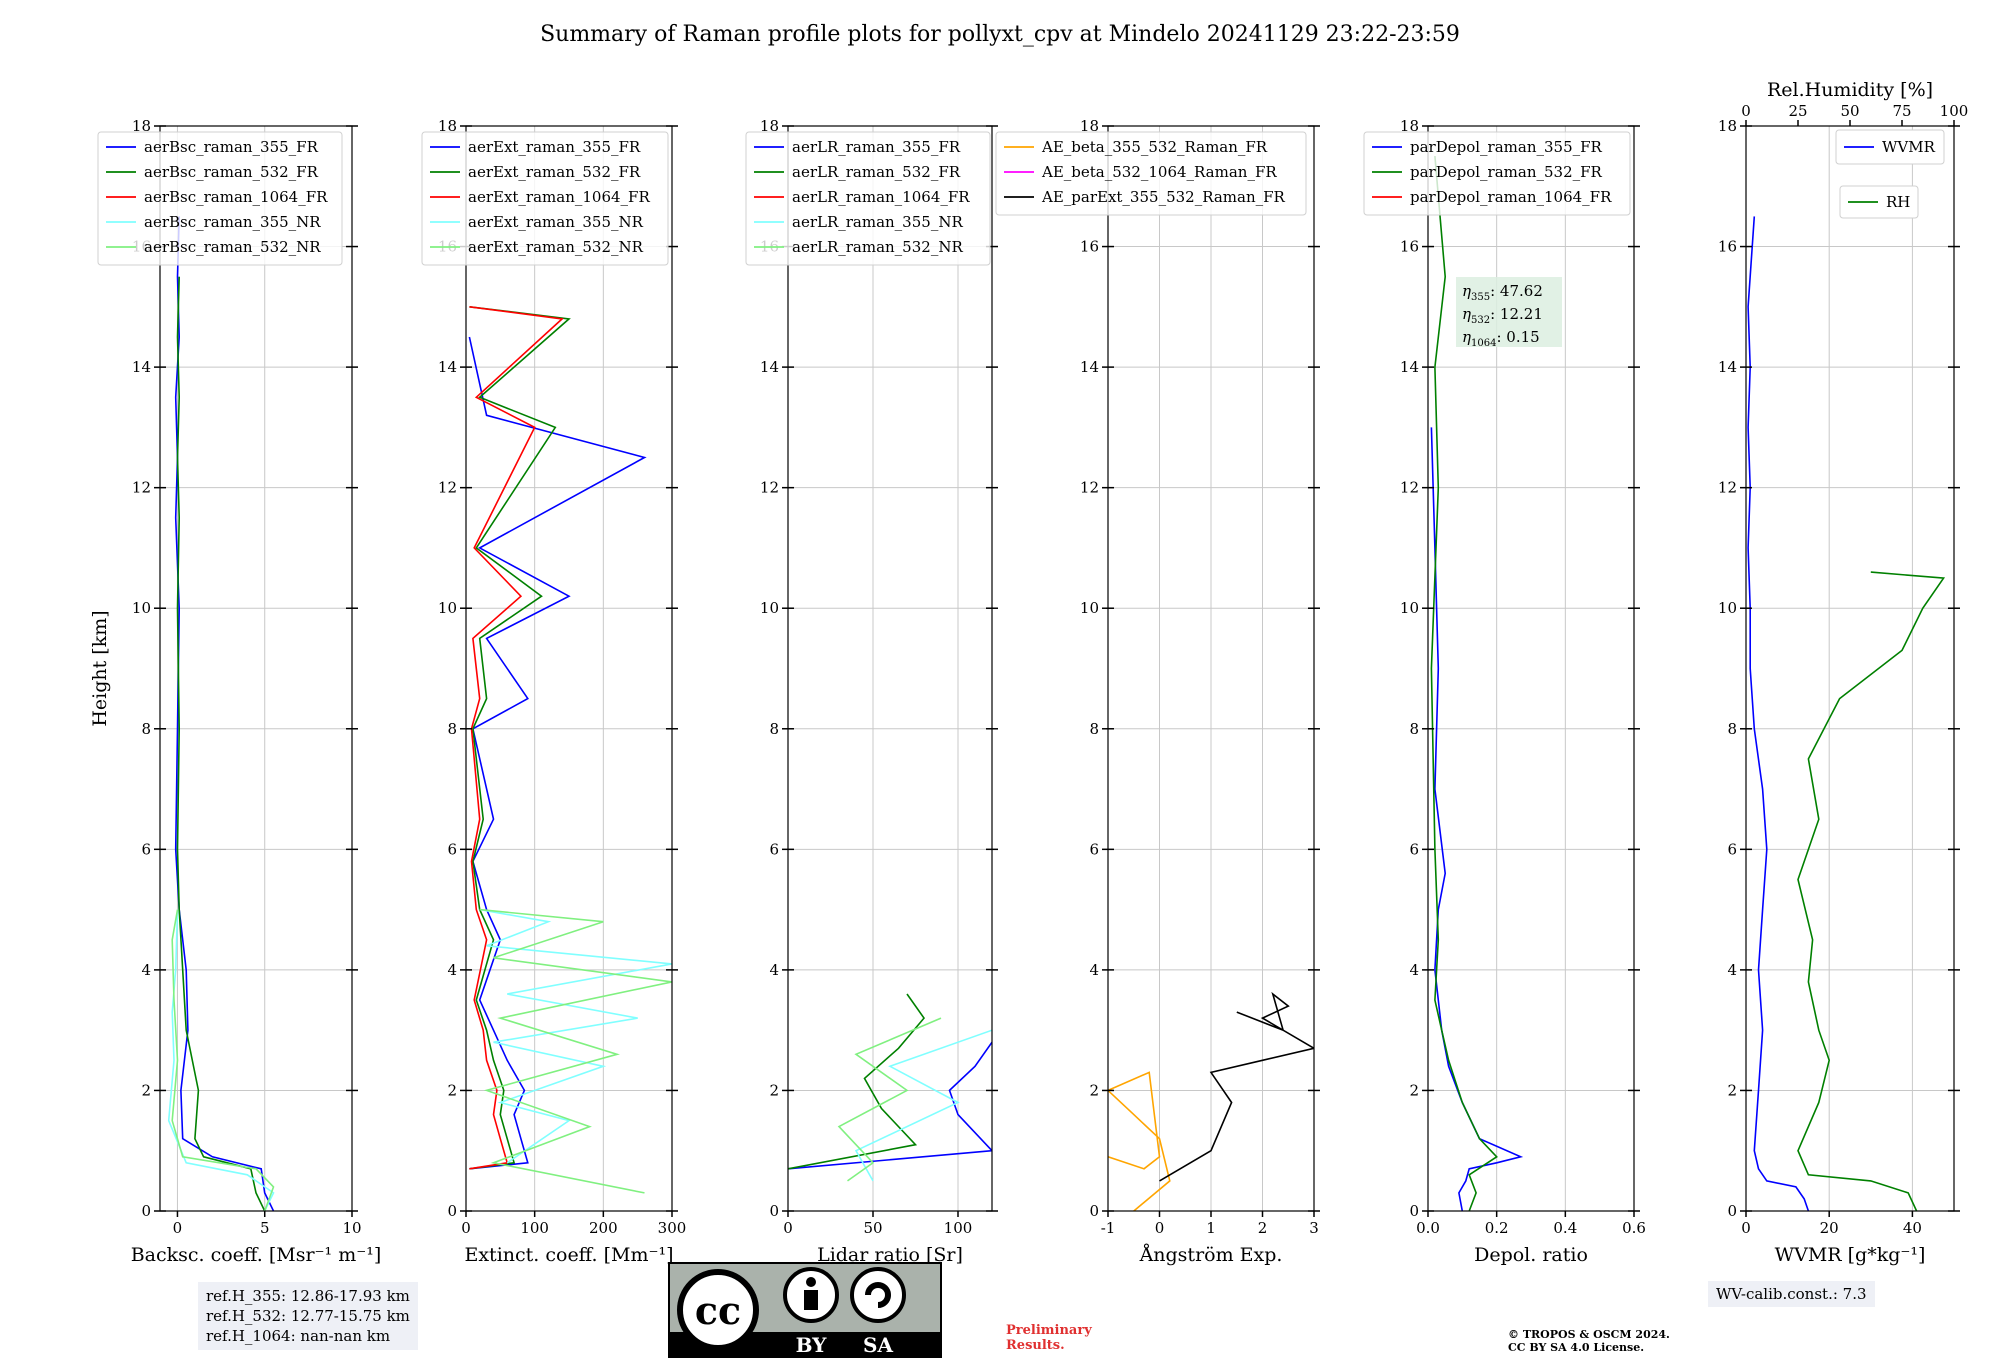 This screenshot has width=2000, height=1360. I want to click on x-tick-label: 10, so click(351, 1228).